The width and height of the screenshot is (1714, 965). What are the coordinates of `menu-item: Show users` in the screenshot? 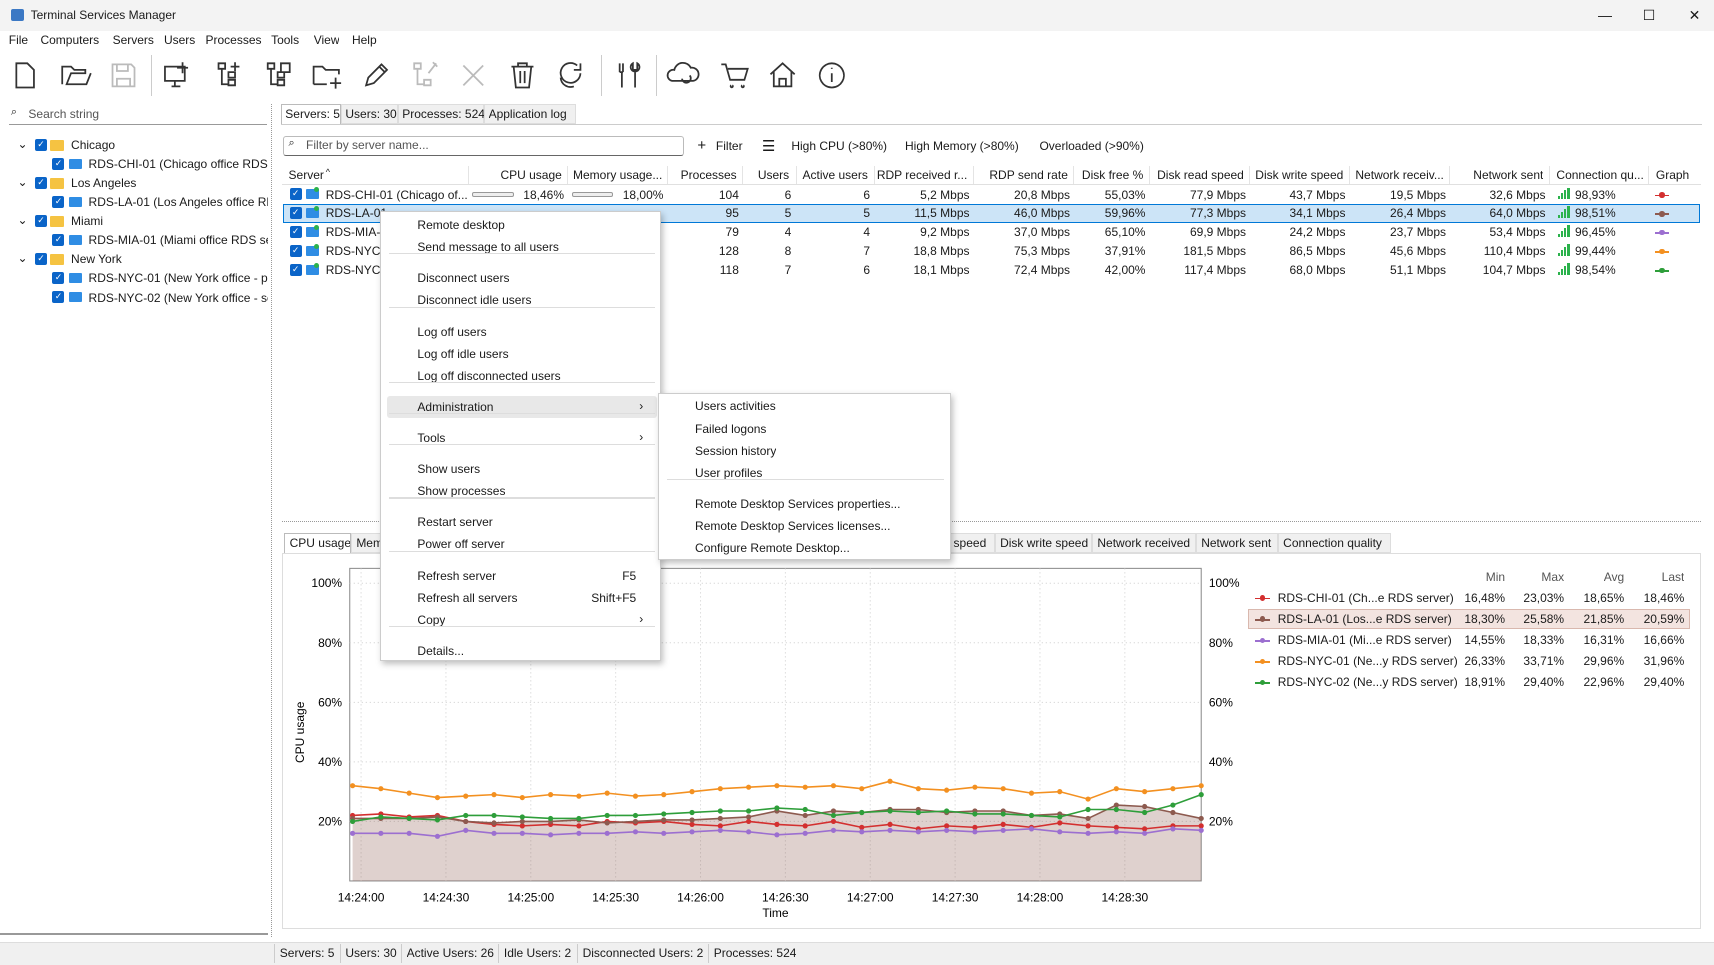 It's located at (449, 469).